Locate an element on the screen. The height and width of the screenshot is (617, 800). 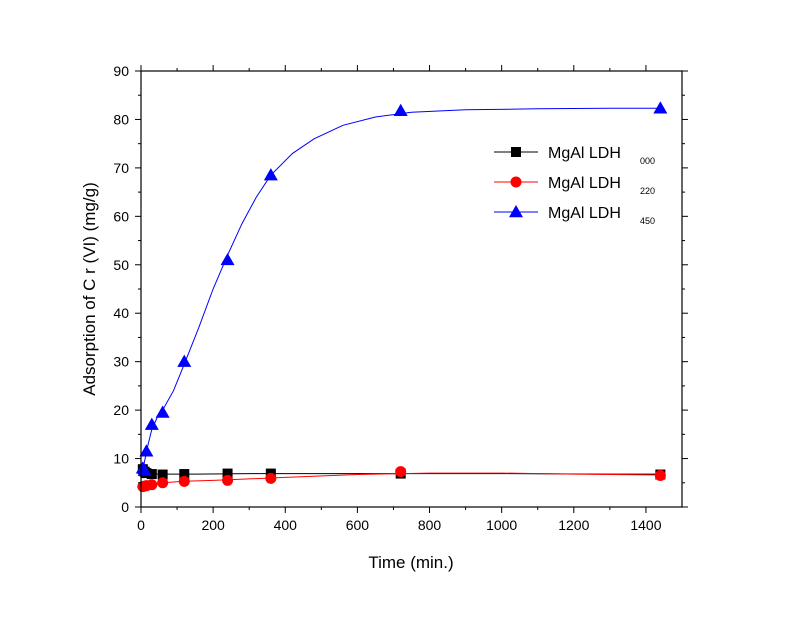
legend: MgAl LDH 000 MgAl LDH 220 MgAl LDH 450 is located at coordinates (574, 185).